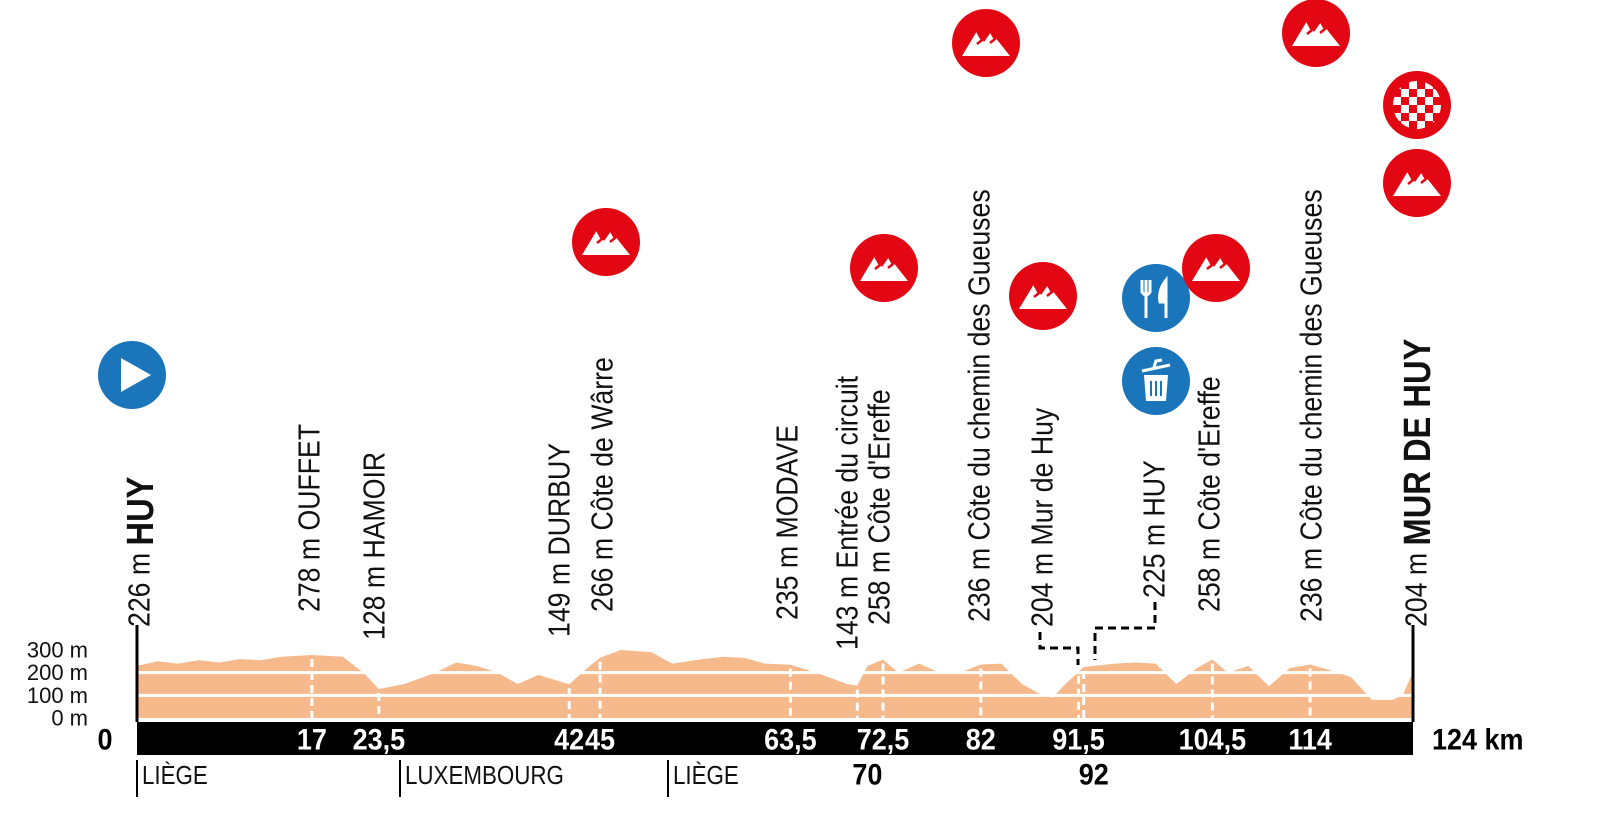  Describe the element at coordinates (57, 650) in the screenshot. I see `y-tick-label: 300 m` at that location.